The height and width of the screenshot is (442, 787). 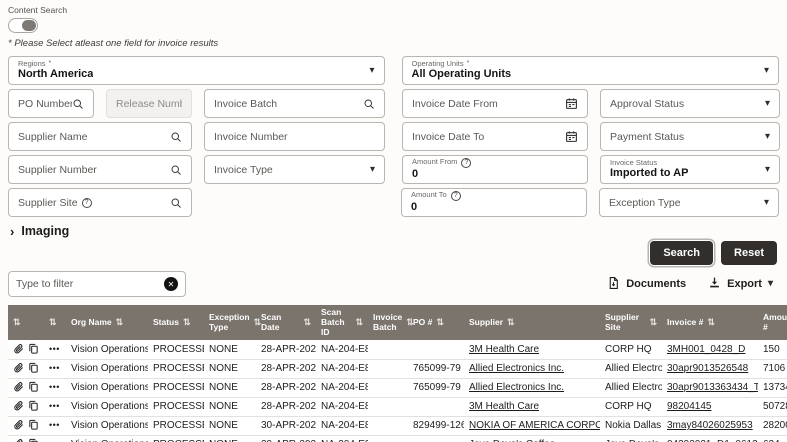 What do you see at coordinates (107, 323) in the screenshot?
I see `column-header-org_name: Org Name ⇅` at bounding box center [107, 323].